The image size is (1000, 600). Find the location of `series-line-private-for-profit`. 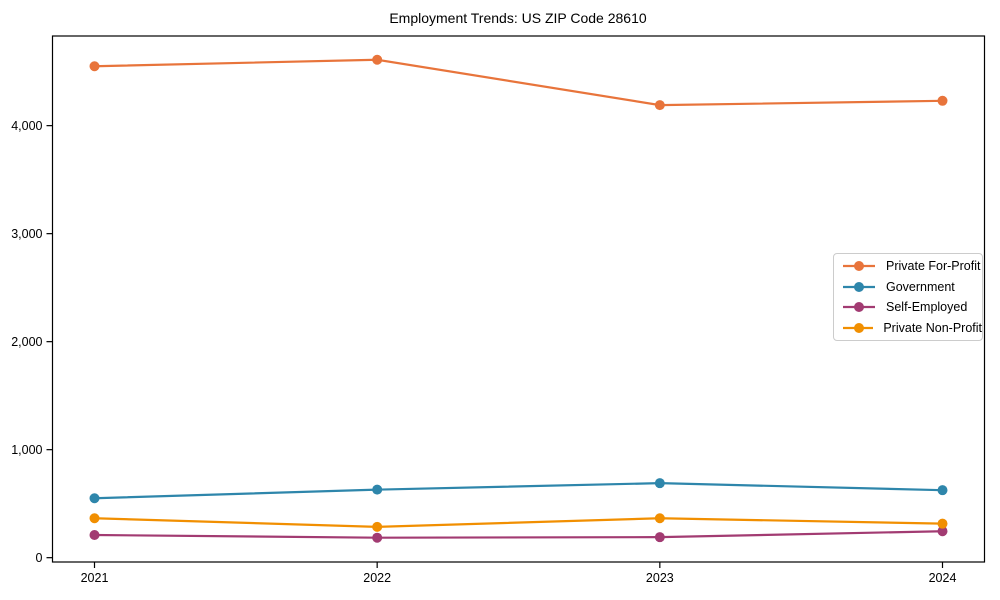

series-line-private-for-profit is located at coordinates (518, 82).